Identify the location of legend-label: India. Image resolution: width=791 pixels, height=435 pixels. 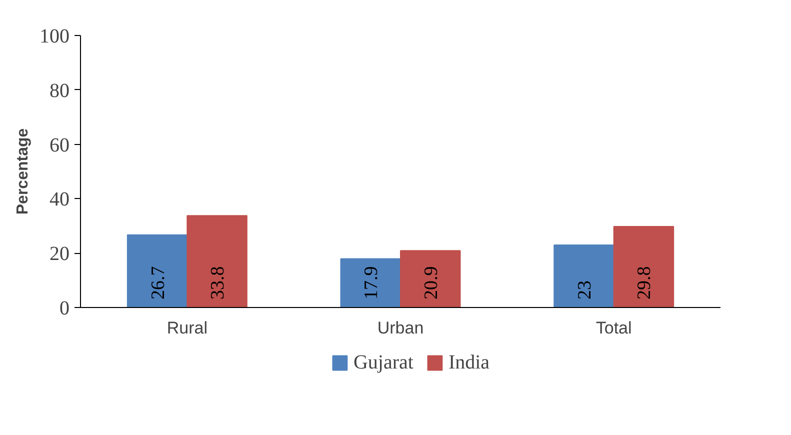
(469, 362).